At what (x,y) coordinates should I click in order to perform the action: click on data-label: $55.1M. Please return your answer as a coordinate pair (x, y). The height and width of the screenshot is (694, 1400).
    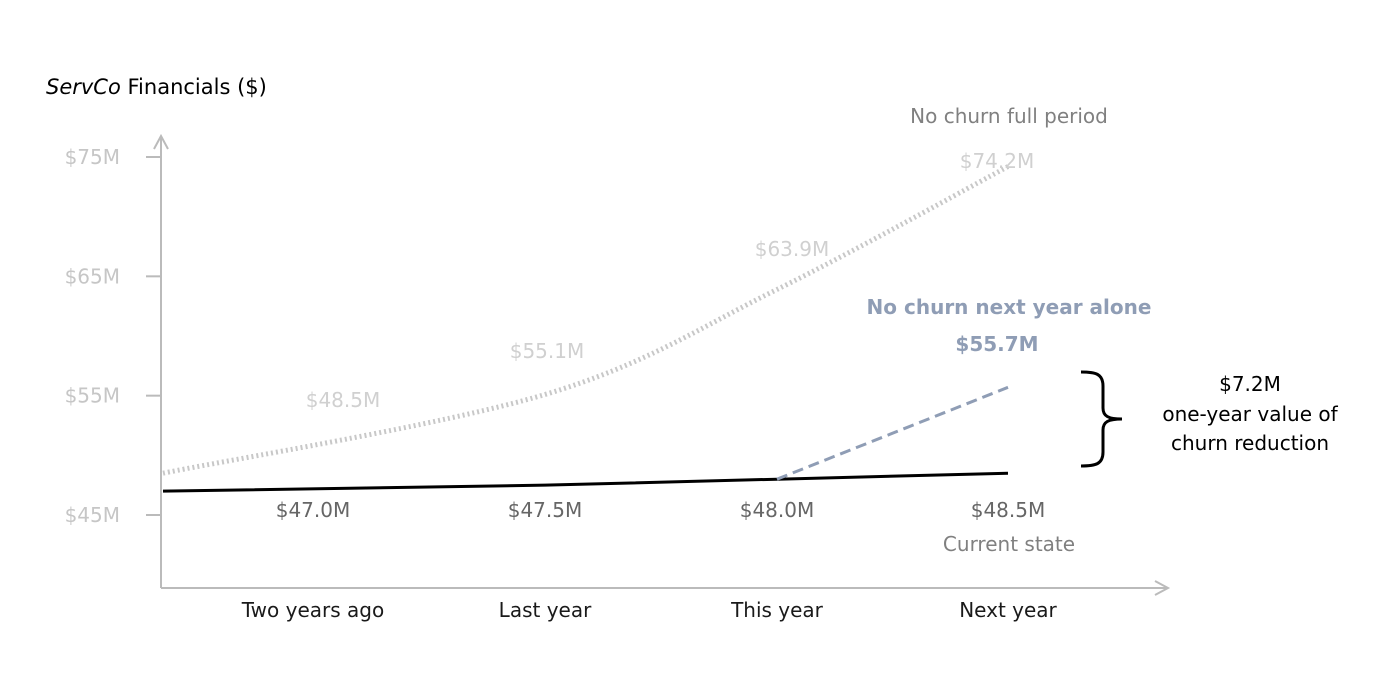
    Looking at the image, I should click on (547, 351).